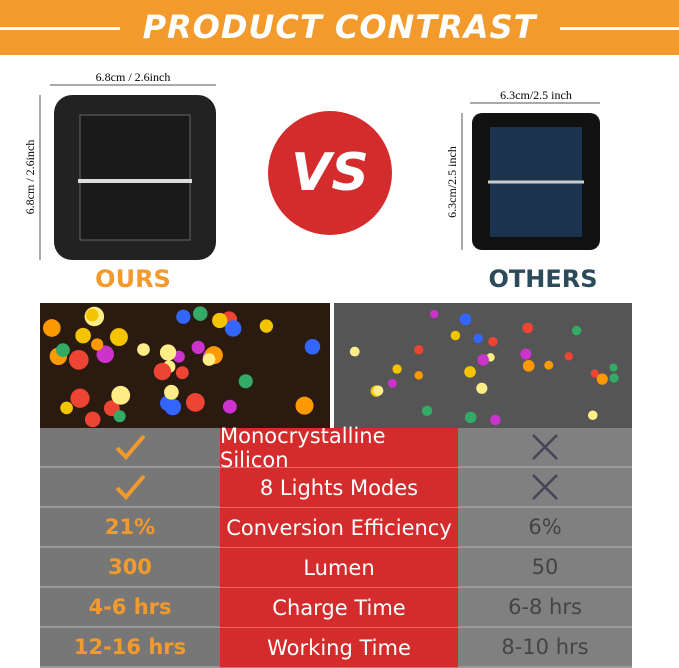  What do you see at coordinates (452, 182) in the screenshot?
I see `height-label: 6.3cm/2.5 inch` at bounding box center [452, 182].